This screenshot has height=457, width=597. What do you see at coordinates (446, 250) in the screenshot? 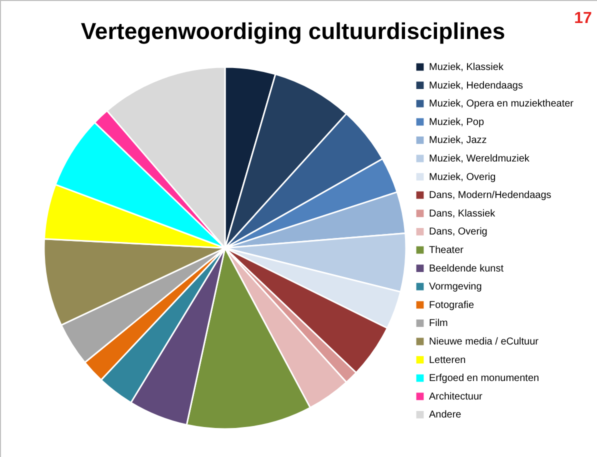
I see `legend-label: Theater` at bounding box center [446, 250].